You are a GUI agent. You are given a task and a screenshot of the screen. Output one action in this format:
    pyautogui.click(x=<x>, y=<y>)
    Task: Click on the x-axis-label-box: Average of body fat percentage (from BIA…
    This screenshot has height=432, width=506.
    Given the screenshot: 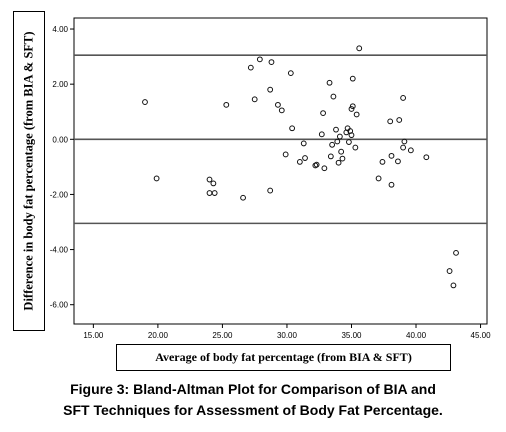 What is the action you would take?
    pyautogui.click(x=283, y=357)
    